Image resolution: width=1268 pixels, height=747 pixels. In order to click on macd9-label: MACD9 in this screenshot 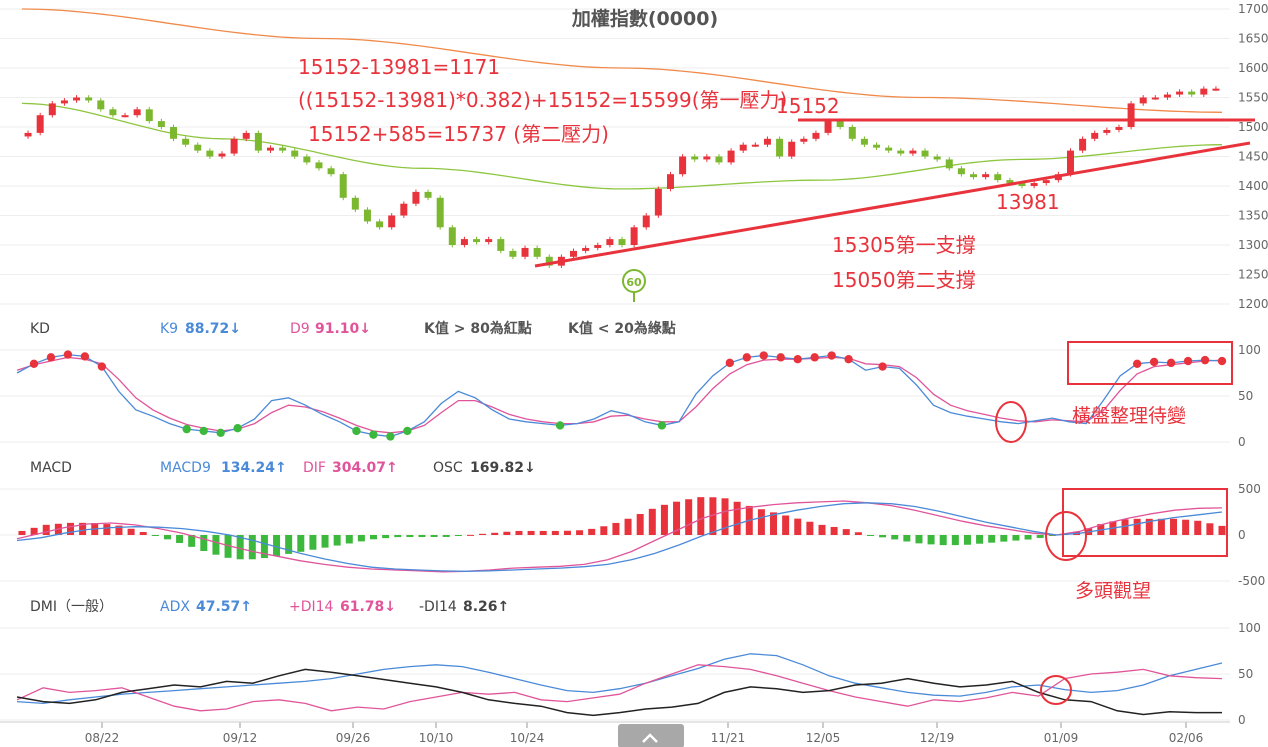, I will do `click(185, 468)`.